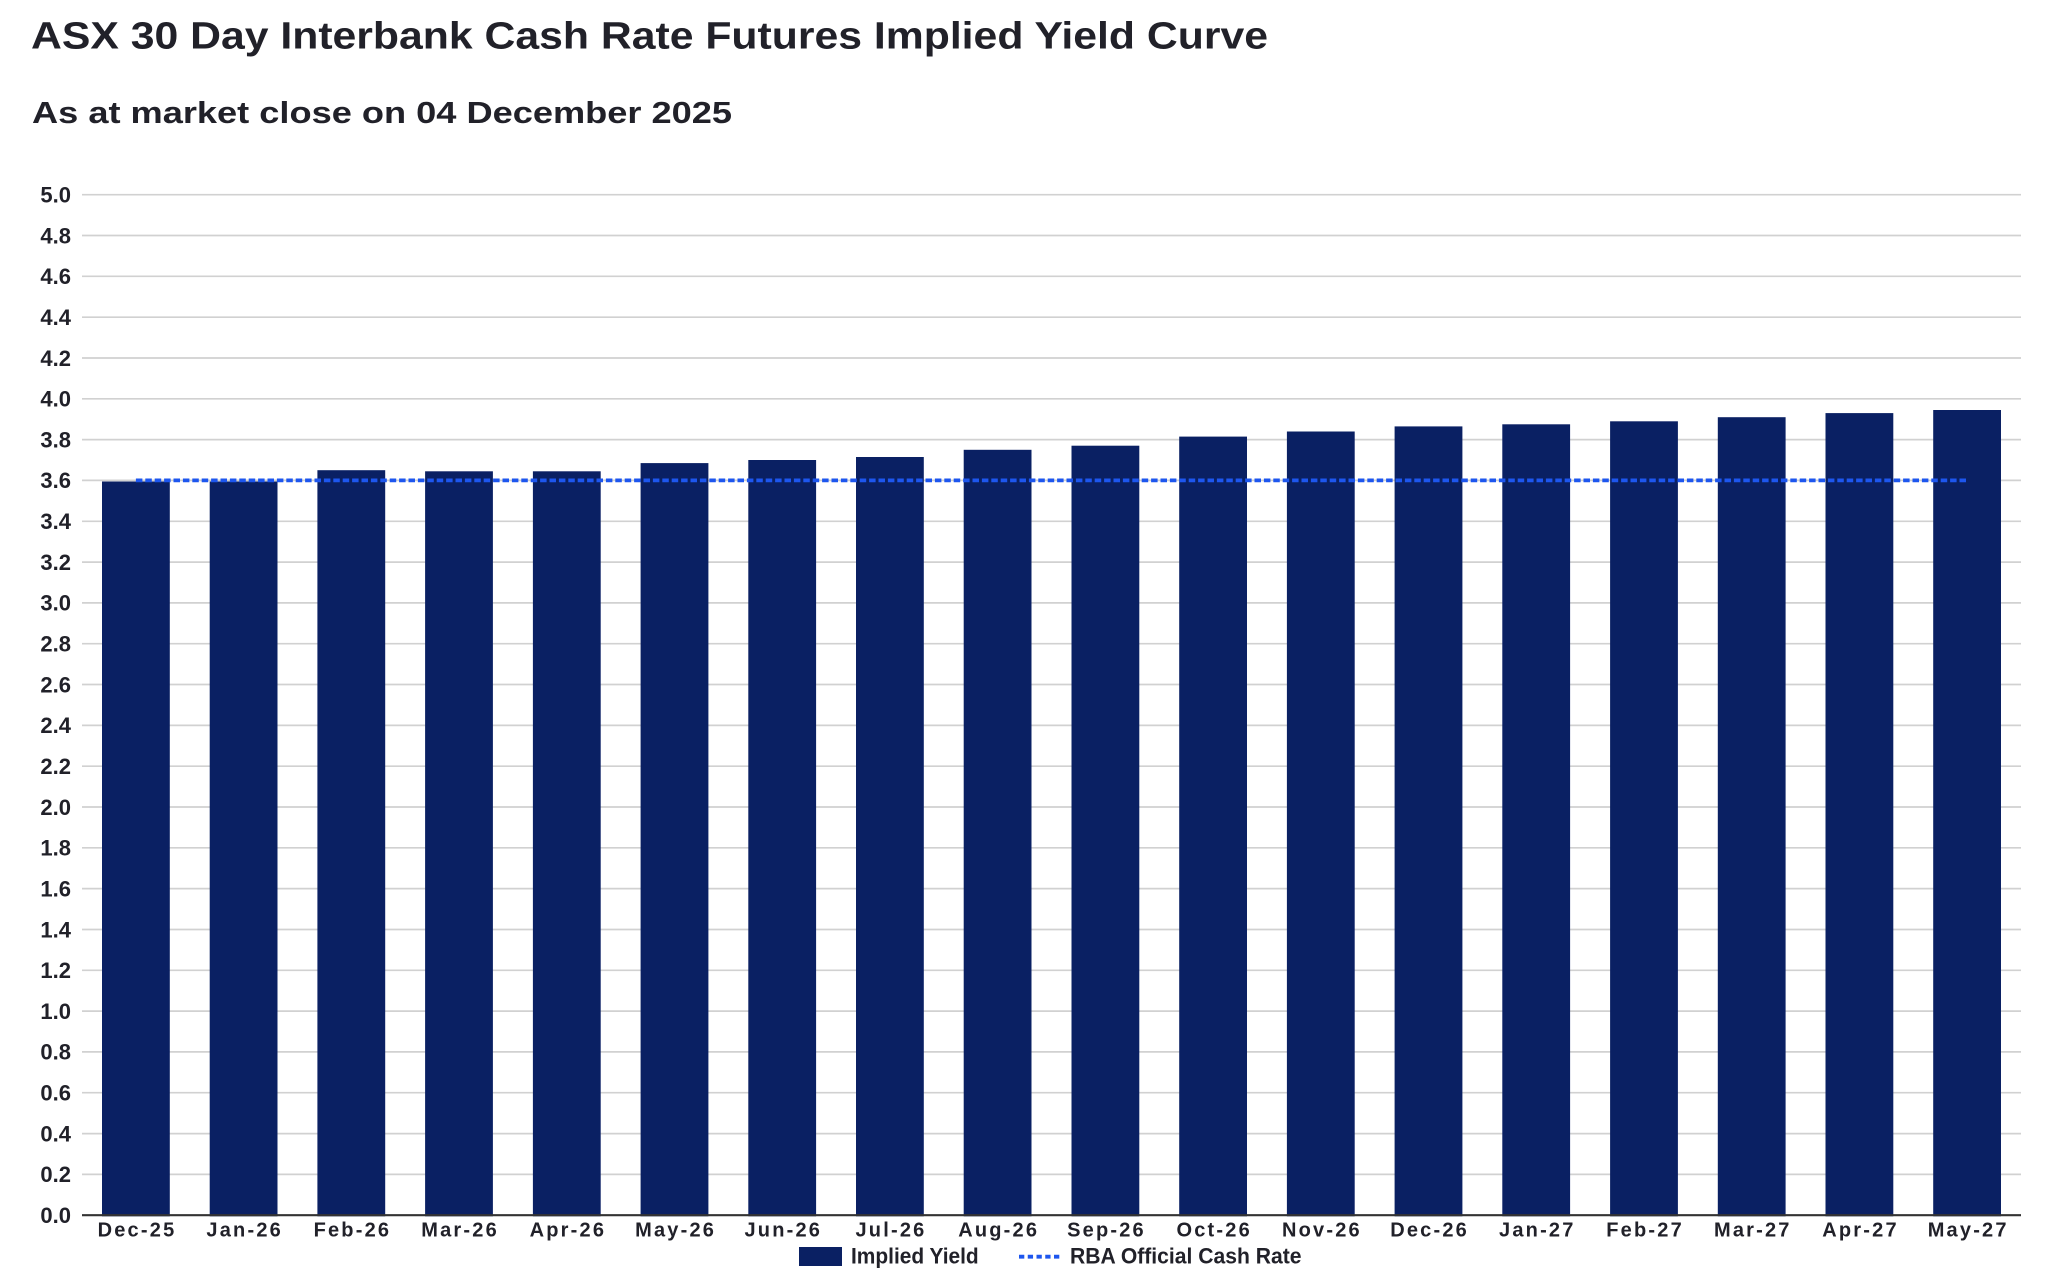 The width and height of the screenshot is (2048, 1276). Describe the element at coordinates (55, 929) in the screenshot. I see `svg-text: 1.4` at that location.